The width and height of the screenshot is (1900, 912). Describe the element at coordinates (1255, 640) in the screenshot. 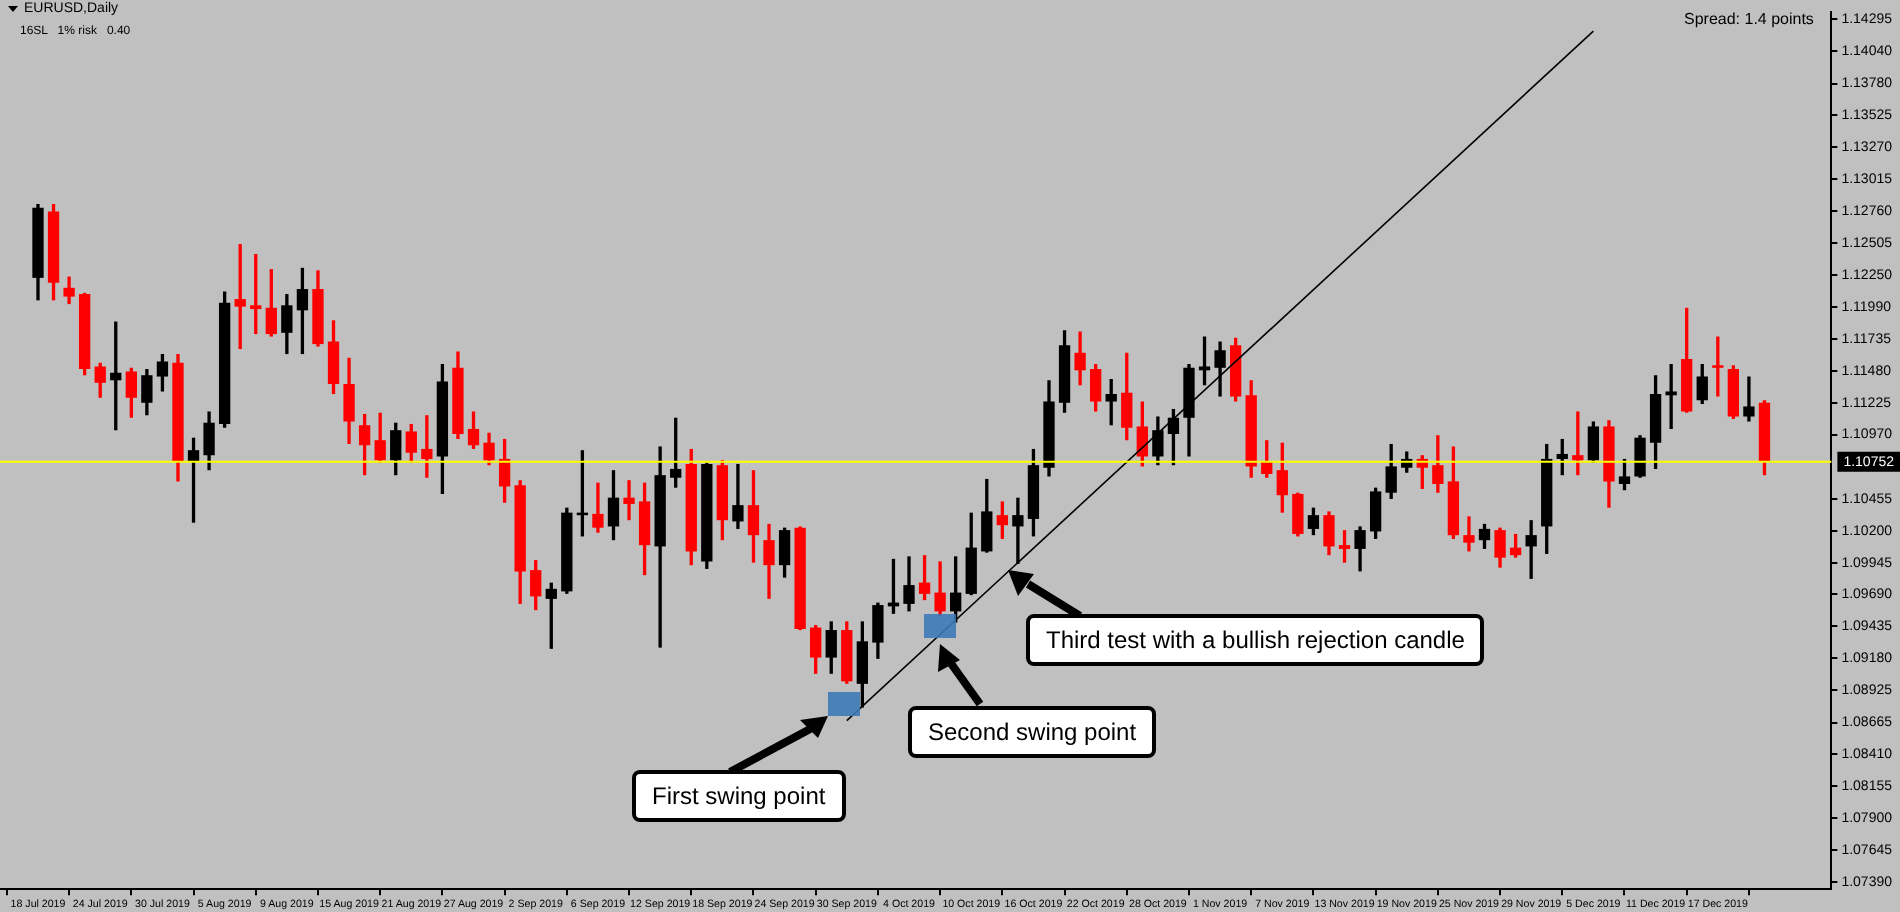

I see `annotation: Third test with a bullish rejection candle` at that location.